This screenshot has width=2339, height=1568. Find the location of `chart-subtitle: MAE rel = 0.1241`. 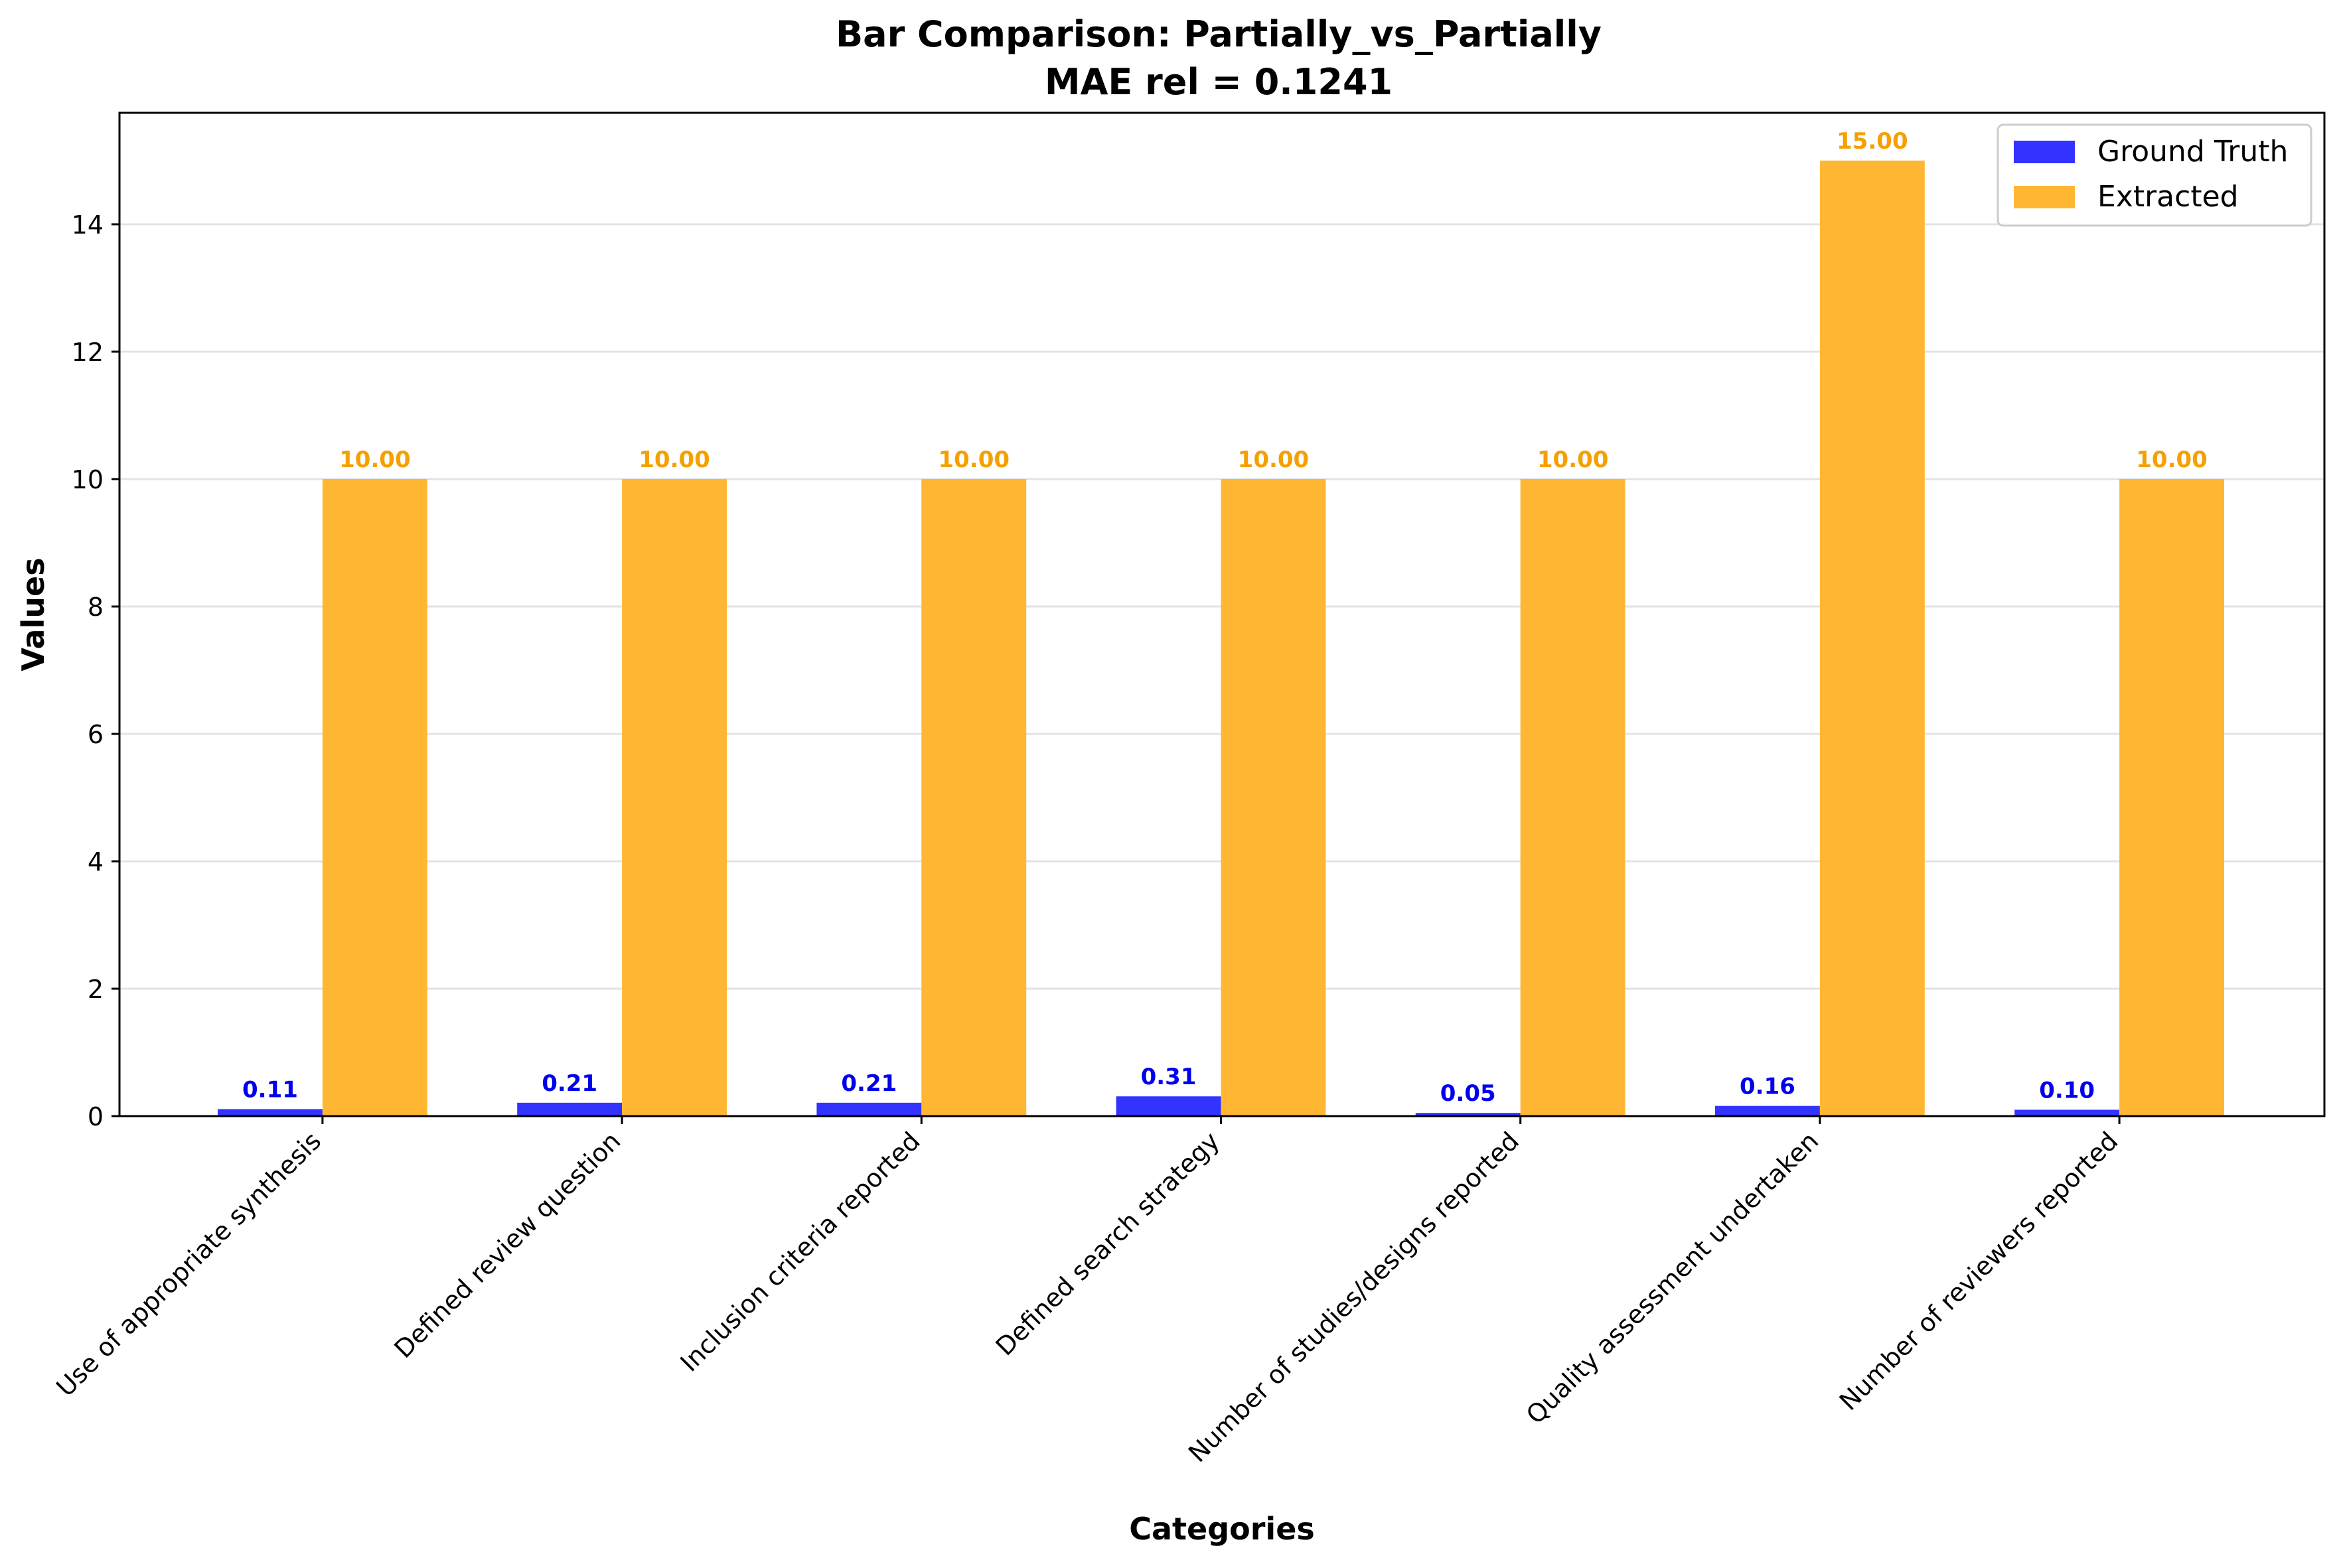

chart-subtitle: MAE rel = 0.1241 is located at coordinates (1219, 82).